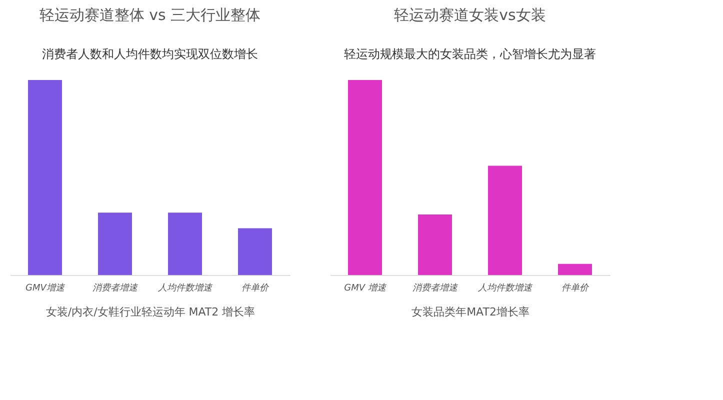  I want to click on x-tick-label: GMV增速, so click(46, 288).